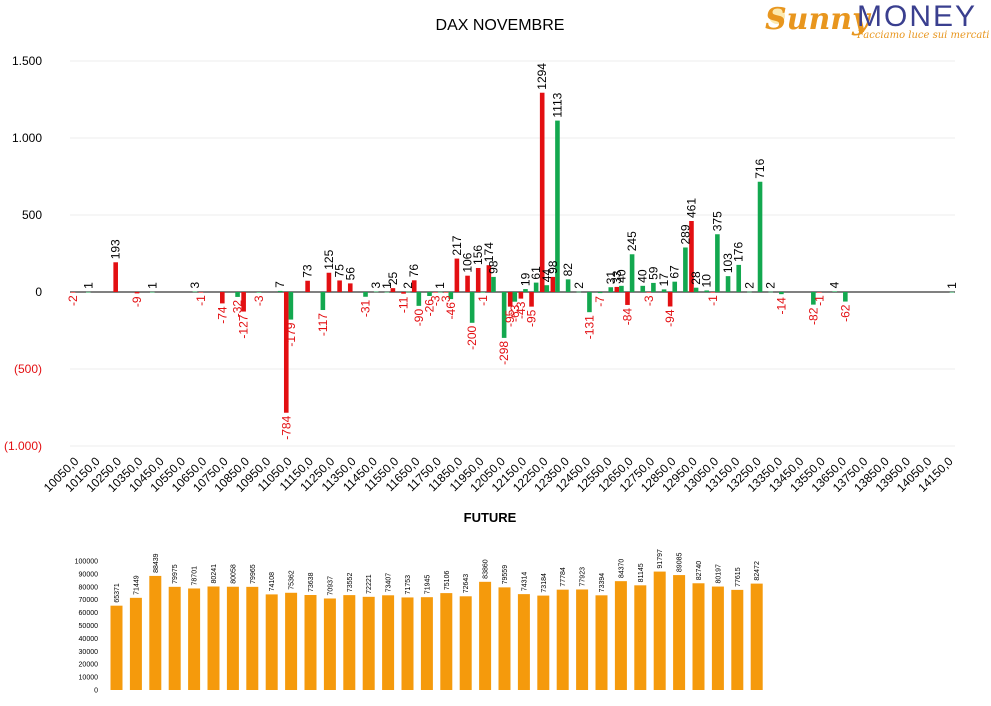 The width and height of the screenshot is (991, 706). I want to click on data-label: 193, so click(116, 249).